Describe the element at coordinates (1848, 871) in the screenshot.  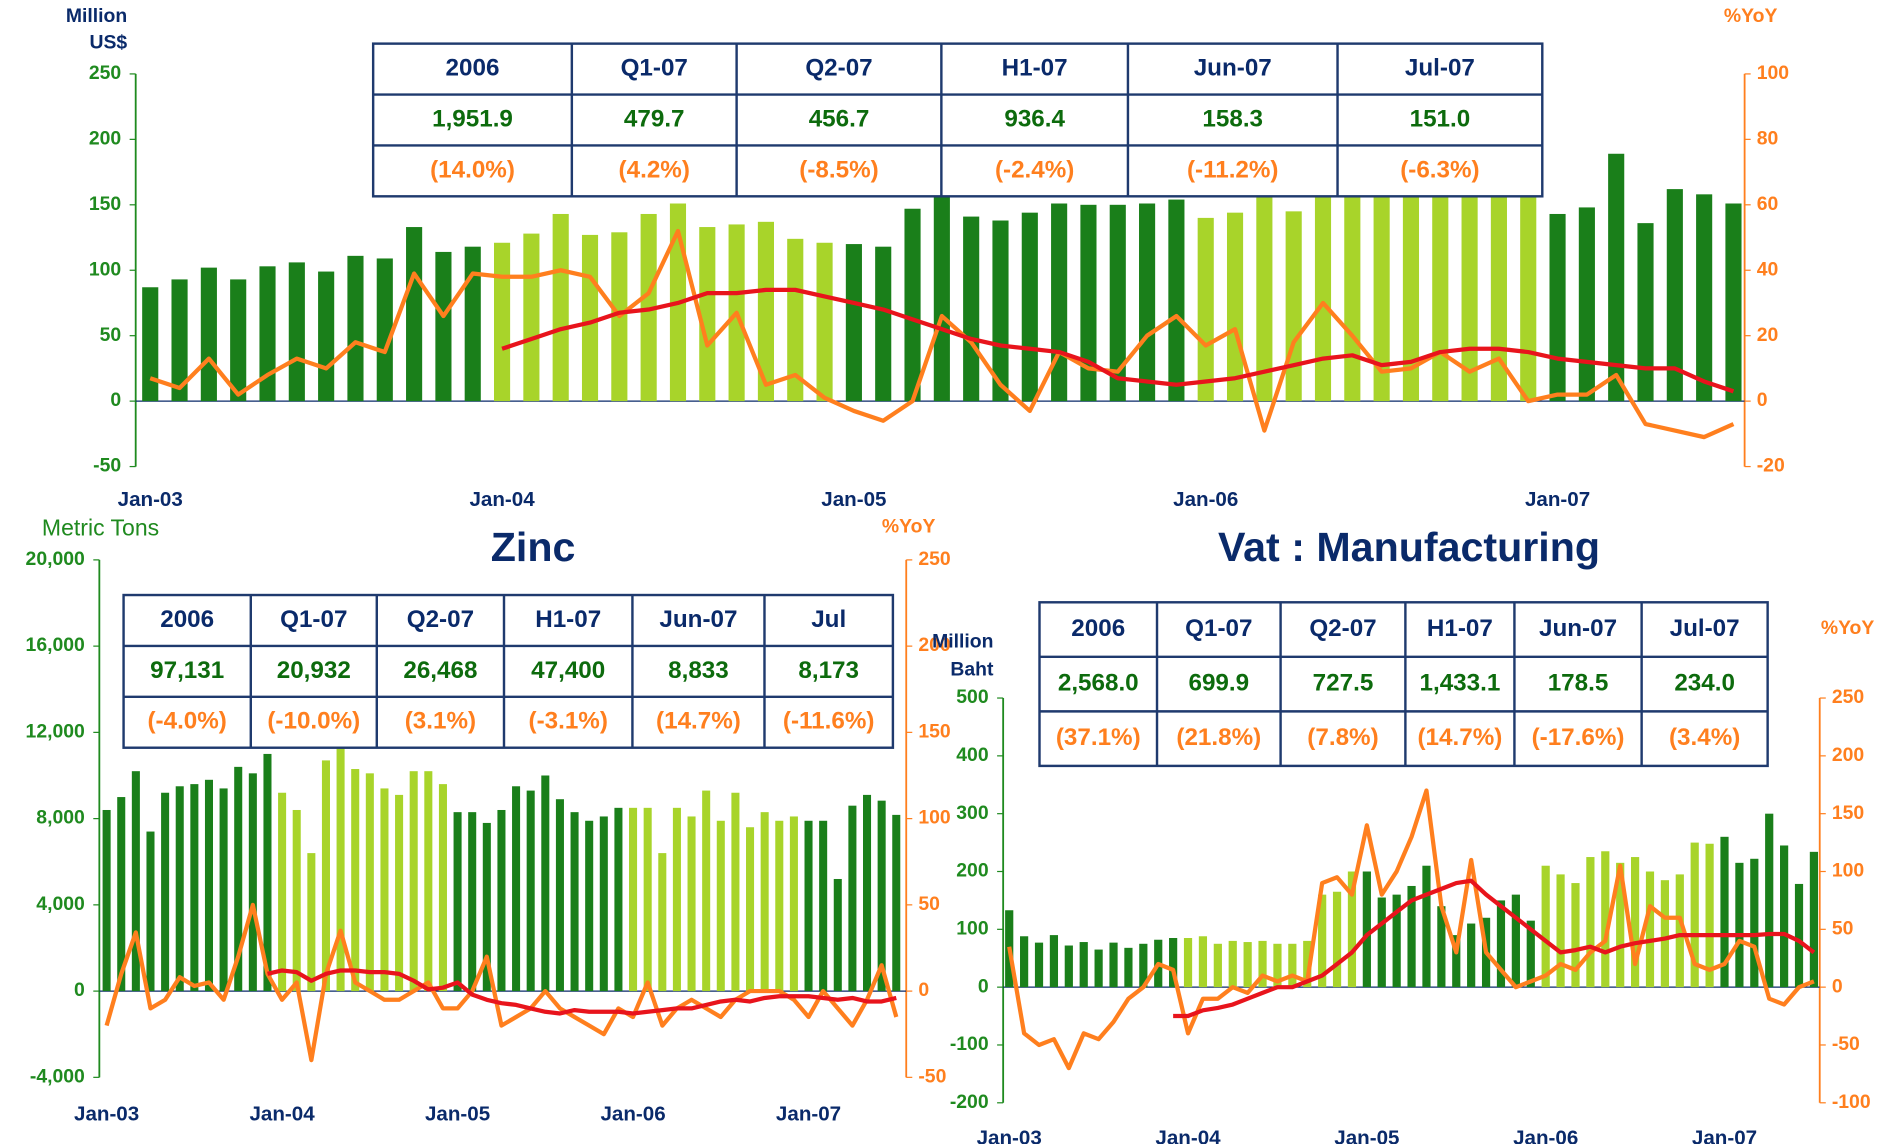
I see `y2-tick-label: 100` at that location.